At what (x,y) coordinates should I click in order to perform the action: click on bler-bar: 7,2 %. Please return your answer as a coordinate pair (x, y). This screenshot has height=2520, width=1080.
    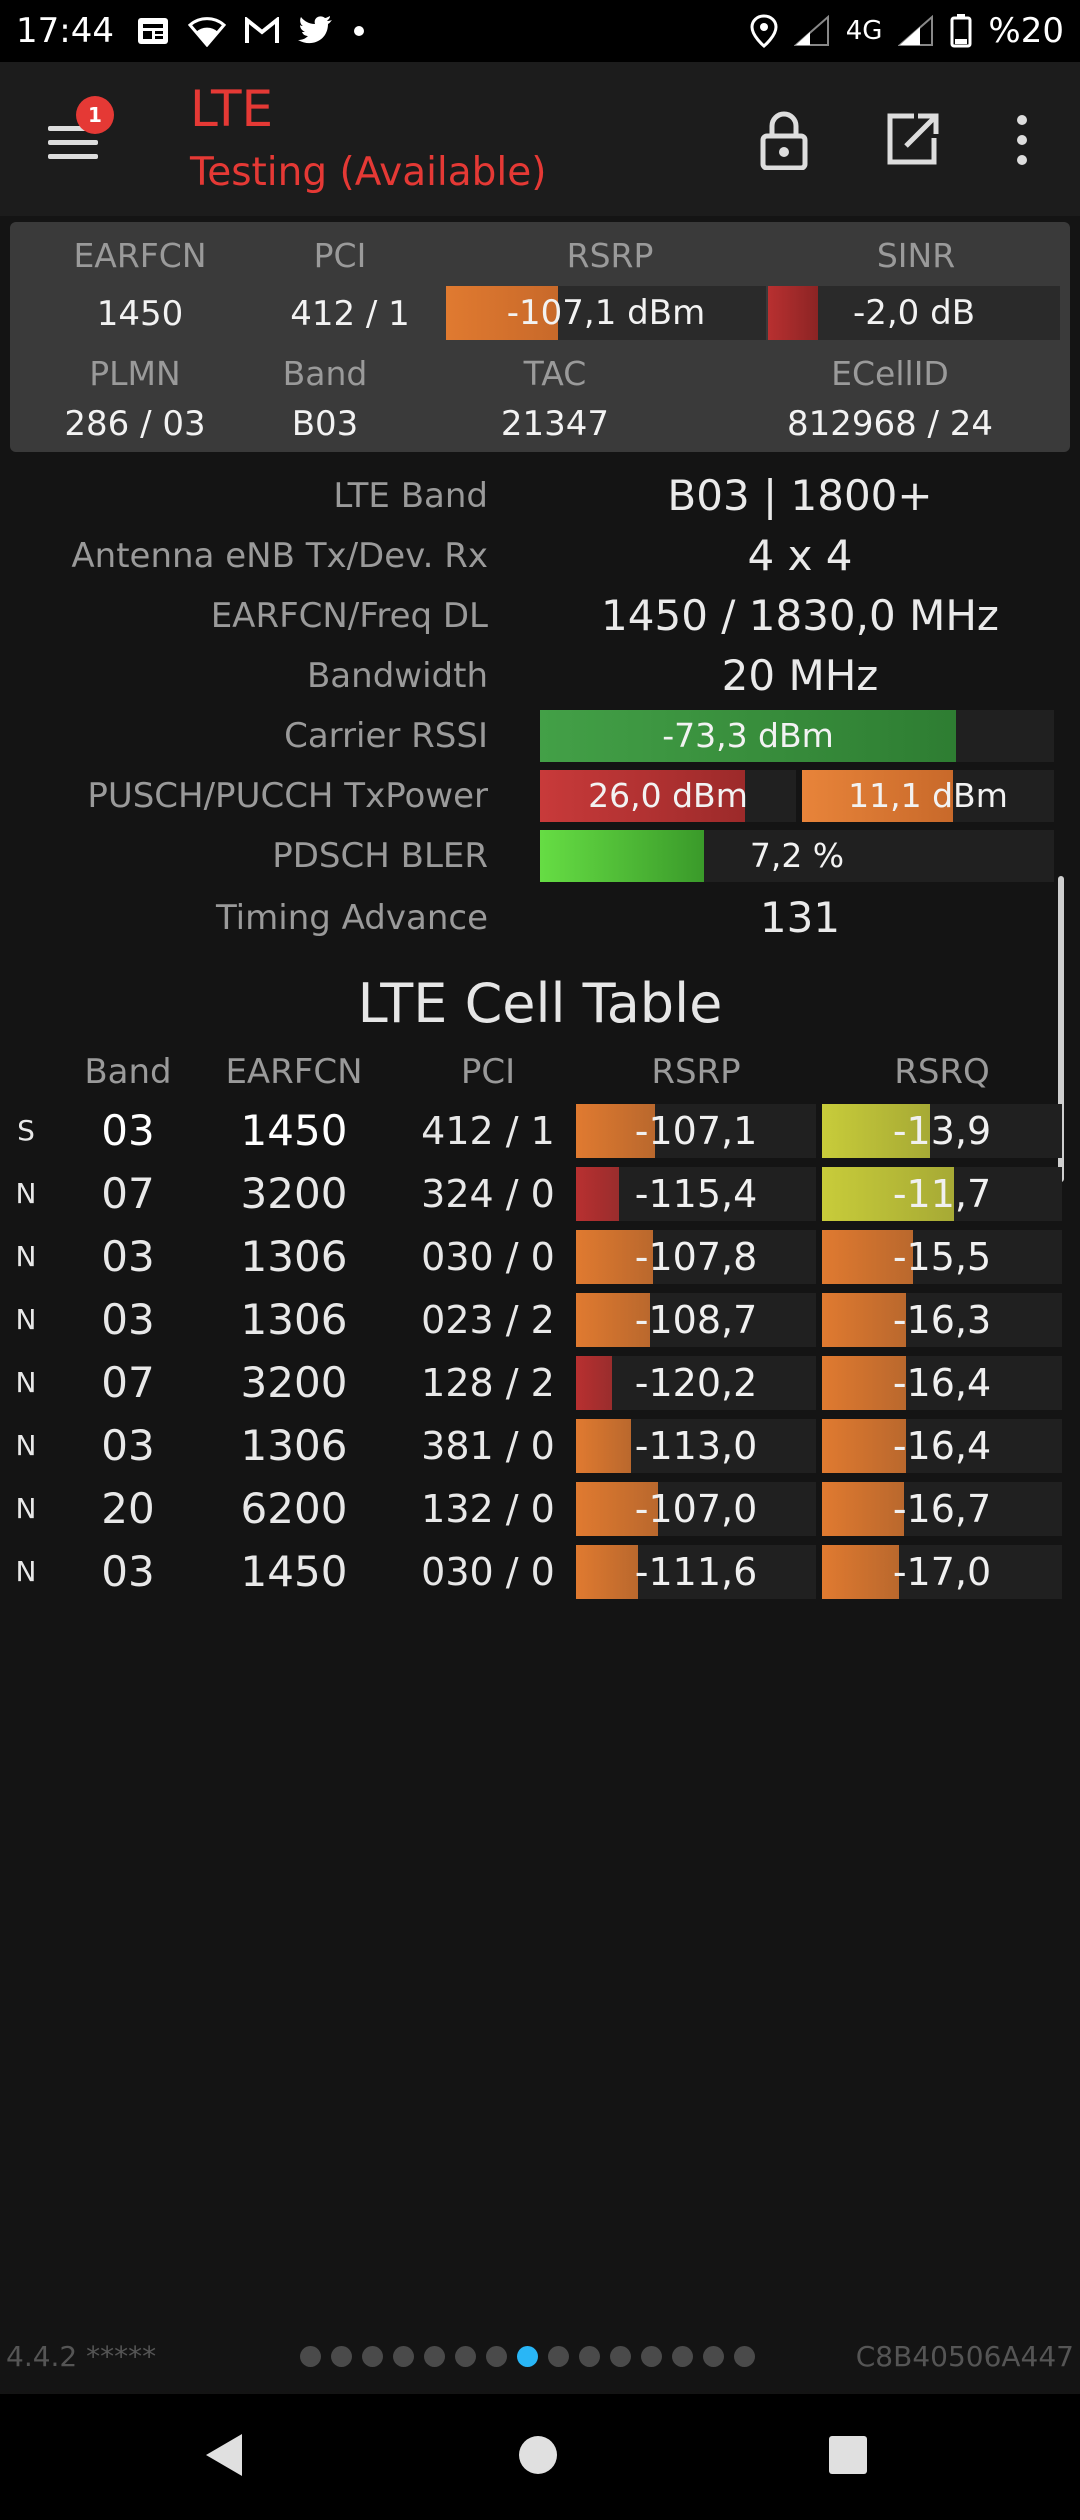
    Looking at the image, I should click on (797, 856).